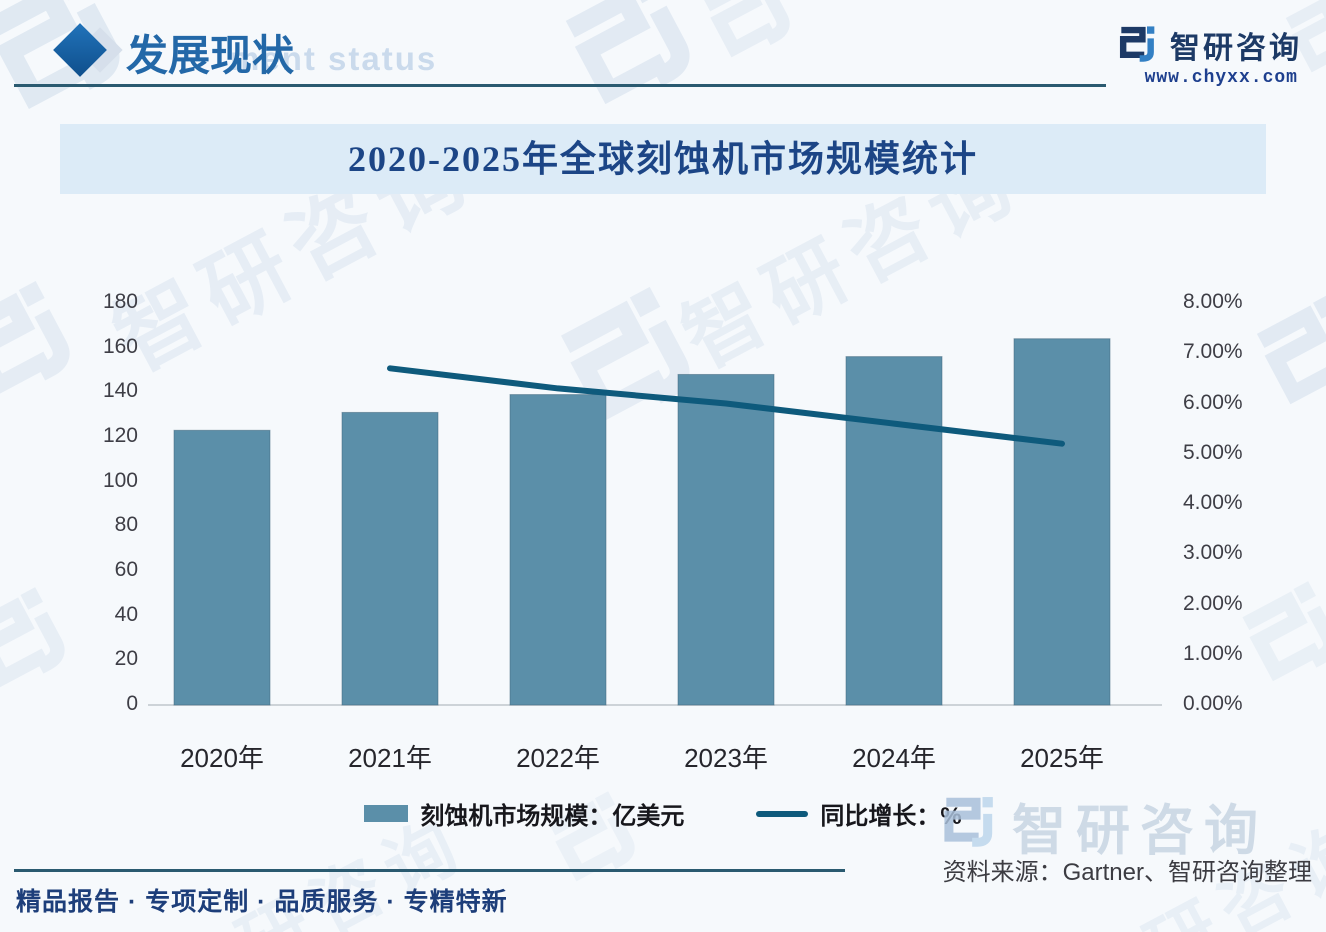 The width and height of the screenshot is (1326, 932). Describe the element at coordinates (210, 57) in the screenshot. I see `page-title: 发展现状` at that location.